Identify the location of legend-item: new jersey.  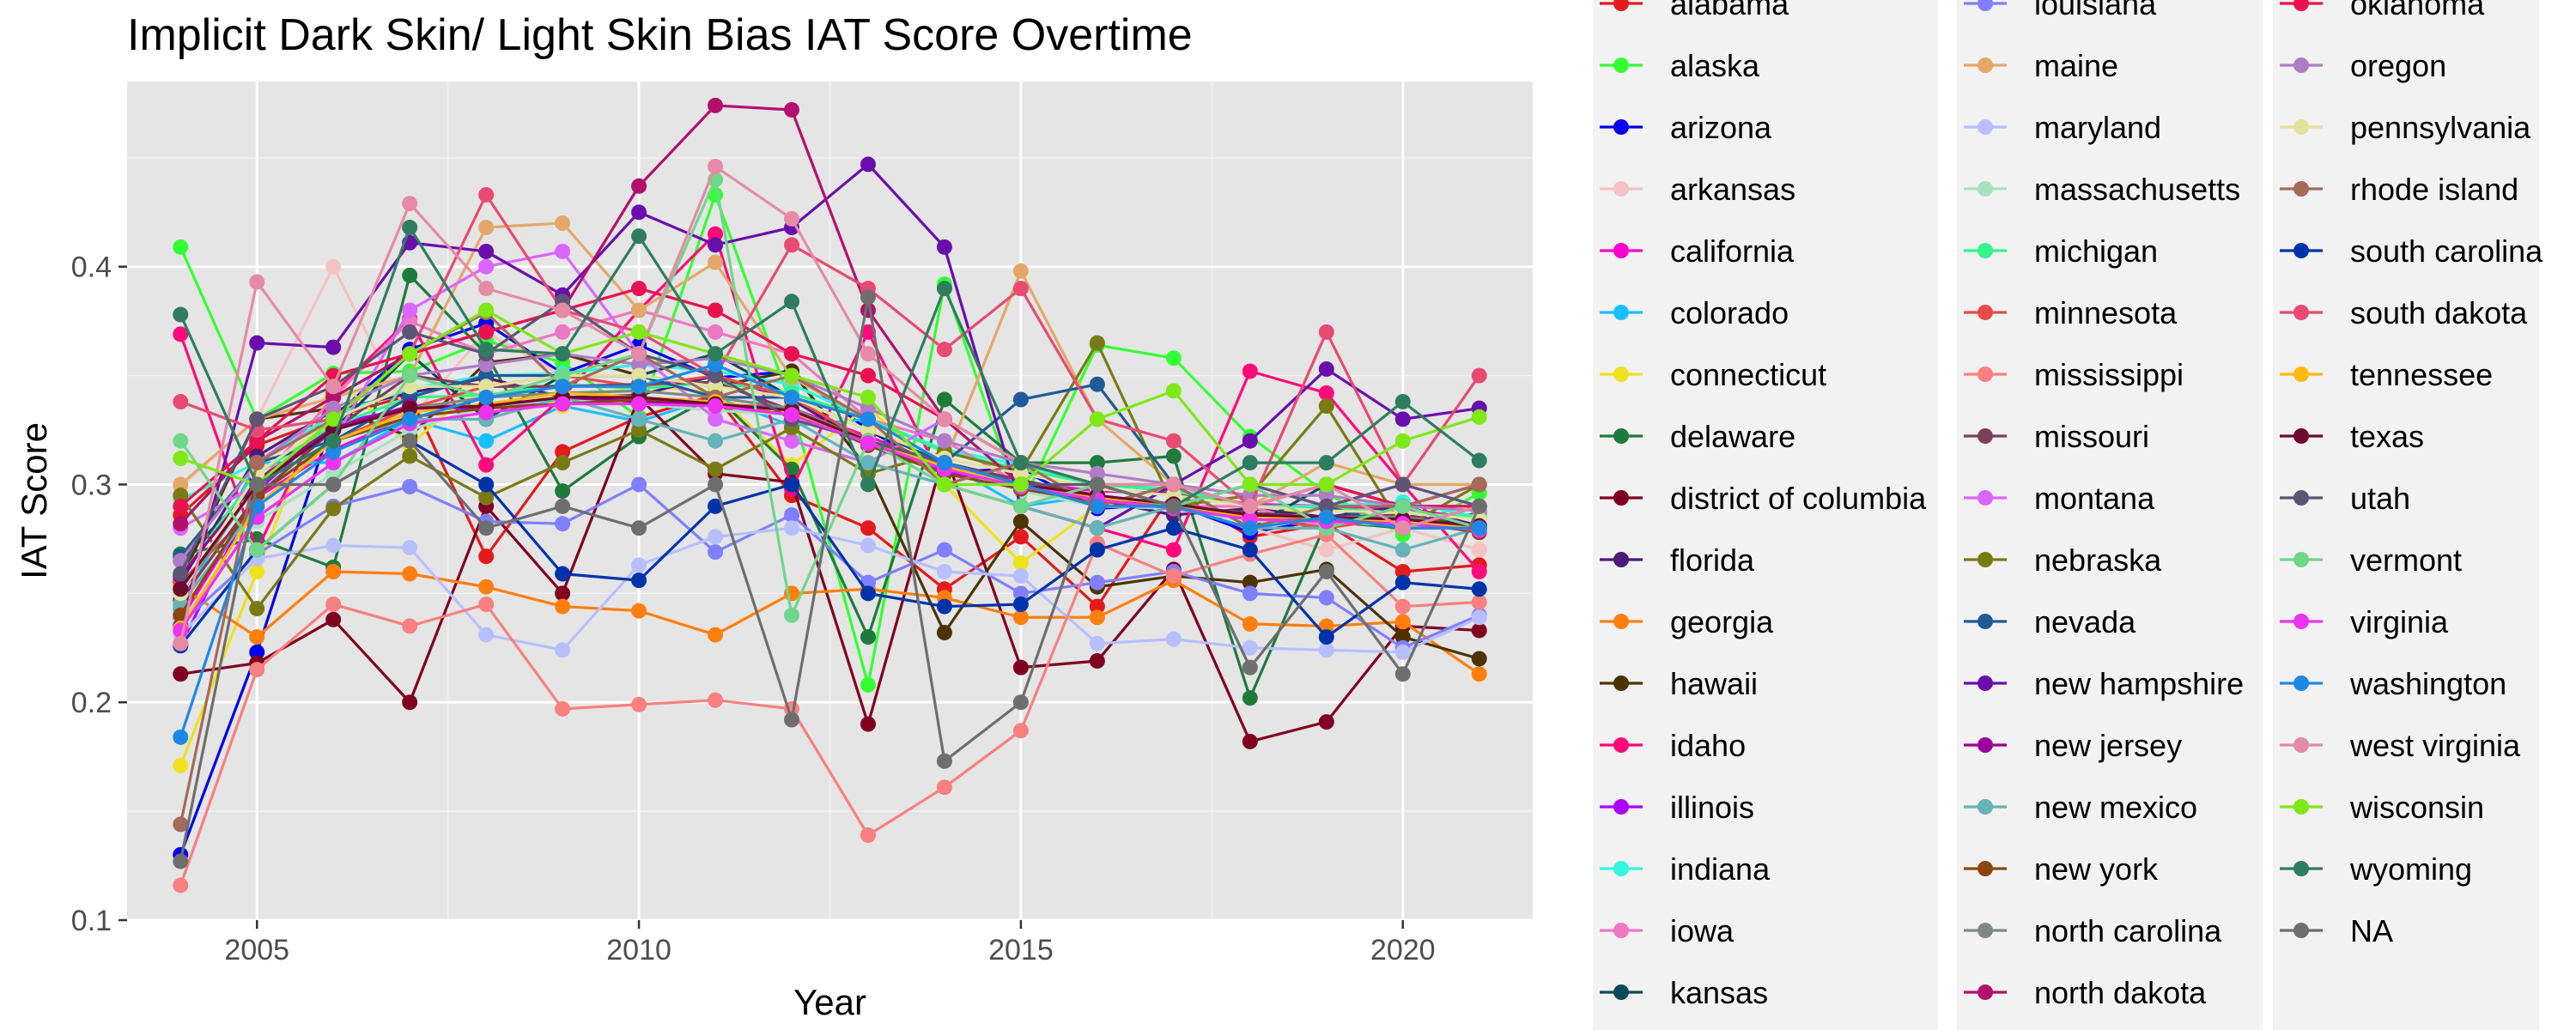
(2073, 745).